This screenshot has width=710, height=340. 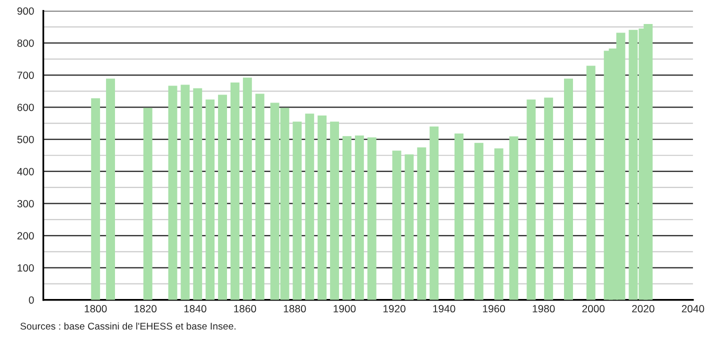 What do you see at coordinates (26, 268) in the screenshot?
I see `y-tick-label: 100` at bounding box center [26, 268].